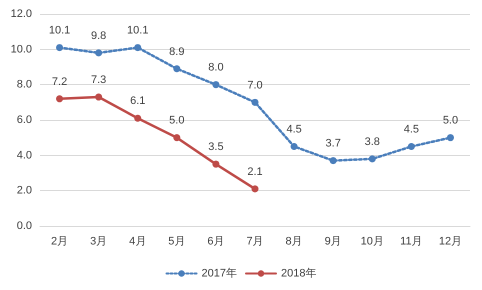  Describe the element at coordinates (255, 172) in the screenshot. I see `data-label: 2.1` at that location.